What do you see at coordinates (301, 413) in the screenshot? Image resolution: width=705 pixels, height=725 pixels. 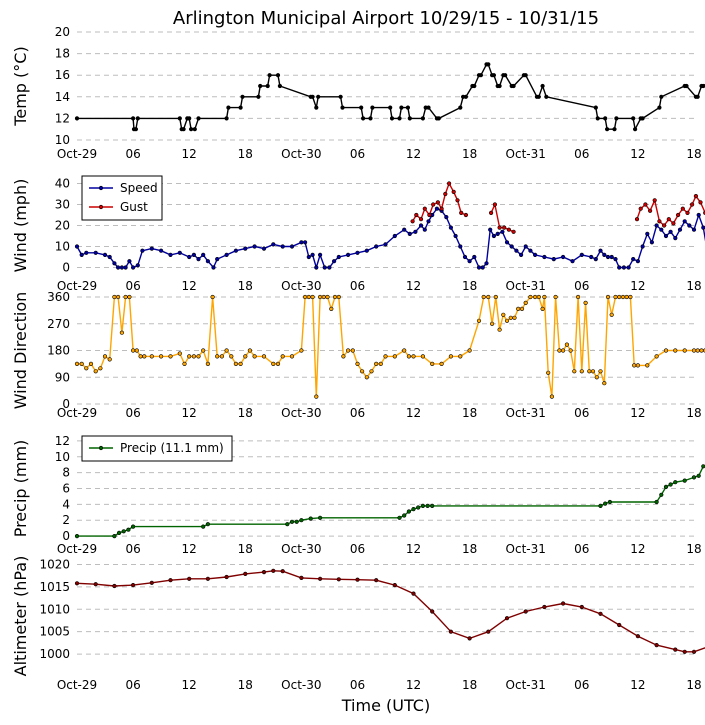 I see `x-tick-label: Oct-30` at bounding box center [301, 413].